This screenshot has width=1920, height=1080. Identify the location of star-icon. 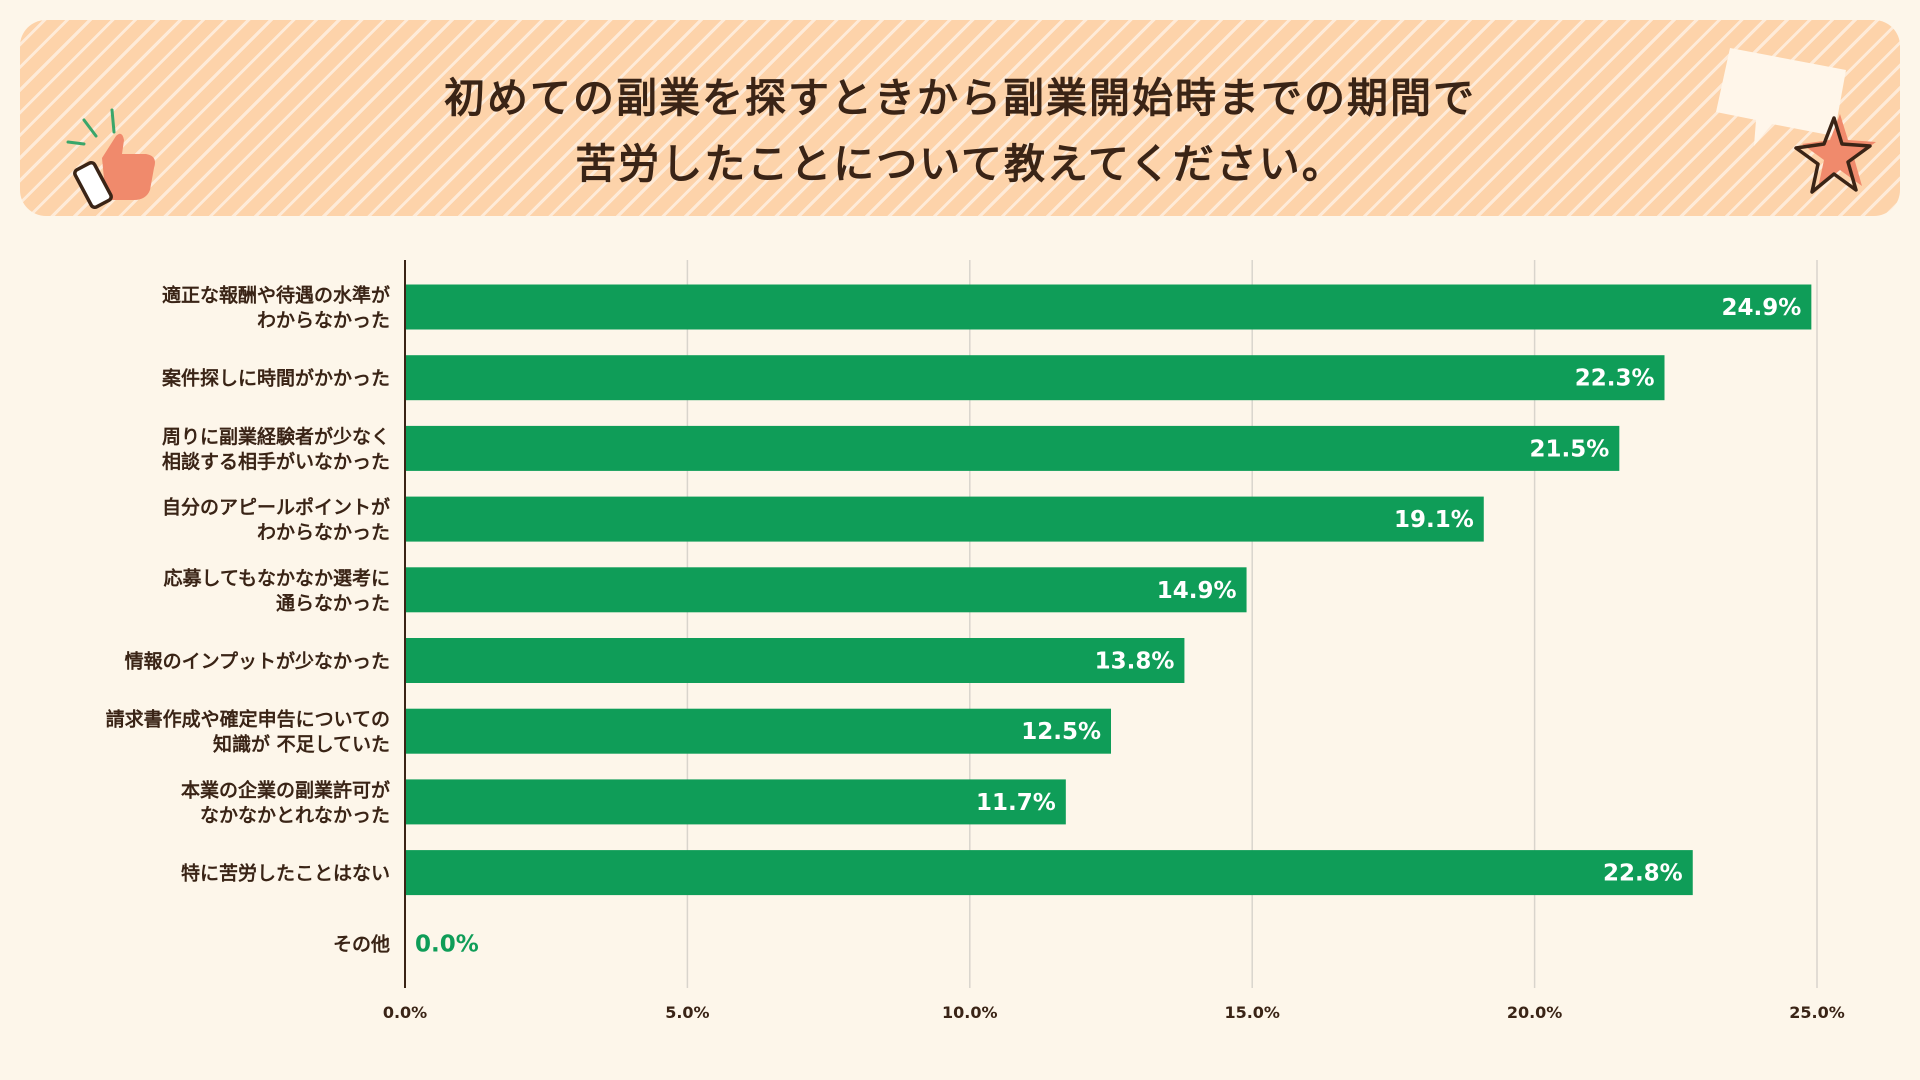
(1835, 154).